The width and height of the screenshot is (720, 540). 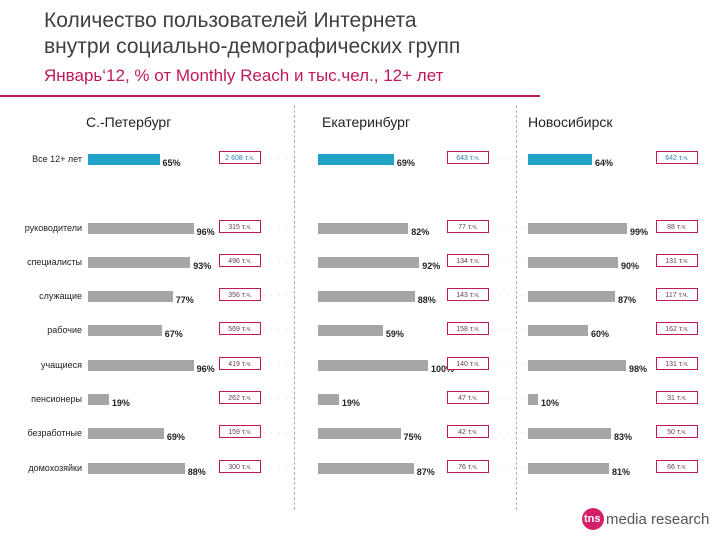 What do you see at coordinates (173, 334) in the screenshot?
I see `percent-label: 67%` at bounding box center [173, 334].